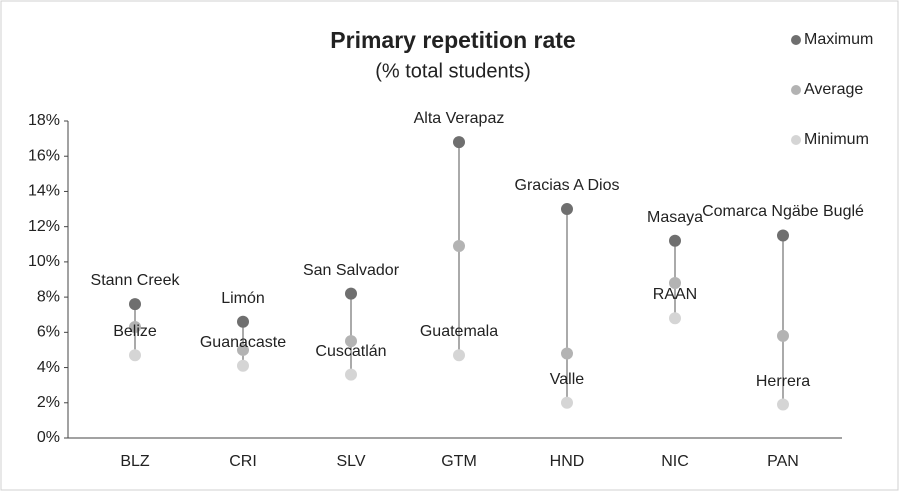 The height and width of the screenshot is (491, 899). What do you see at coordinates (243, 342) in the screenshot?
I see `min-annotation: Guanacaste` at bounding box center [243, 342].